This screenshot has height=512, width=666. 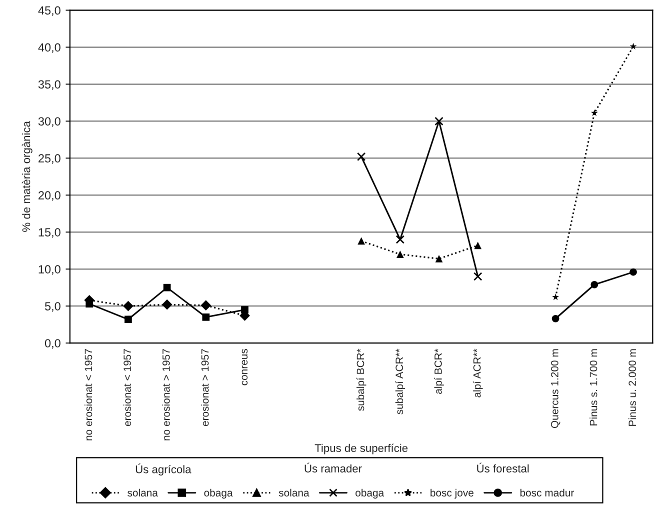 I want to click on y-tick-label: 0,0, so click(x=52, y=344).